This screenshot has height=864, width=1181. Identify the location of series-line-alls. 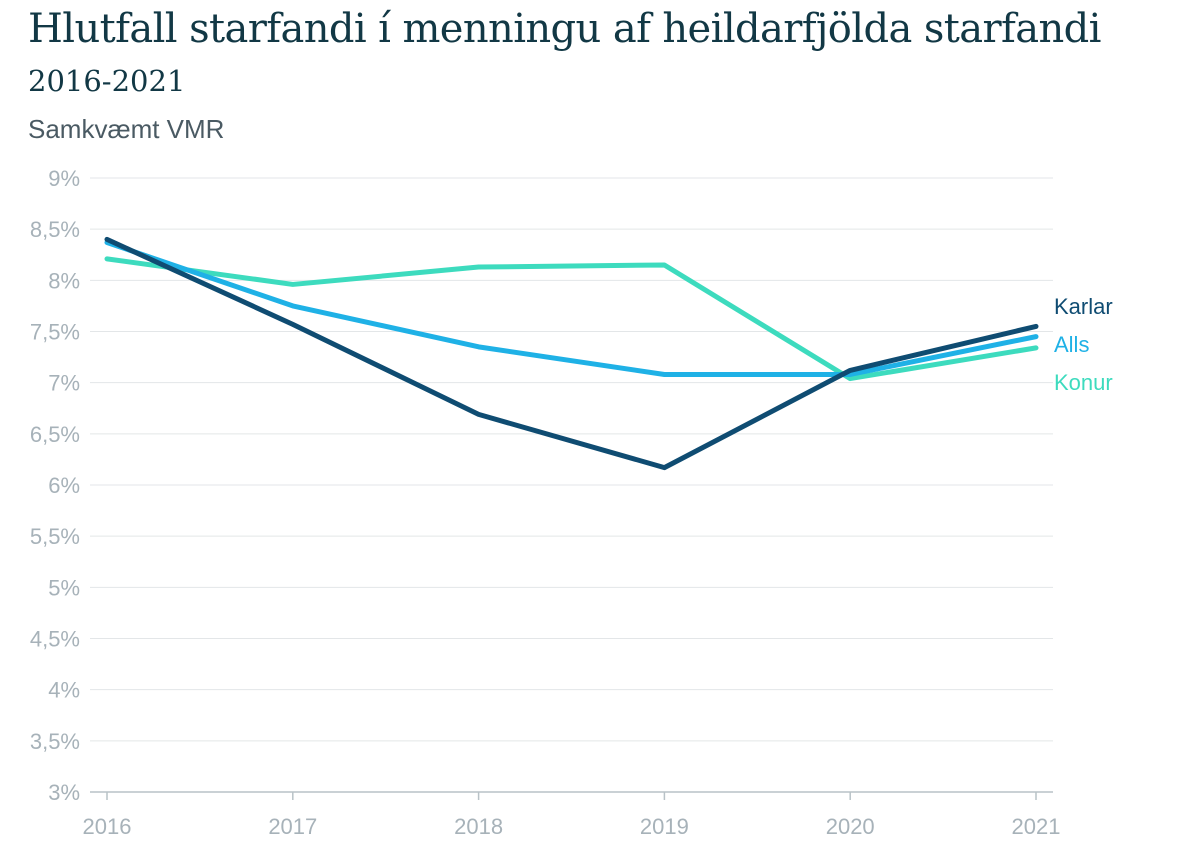
(571, 308).